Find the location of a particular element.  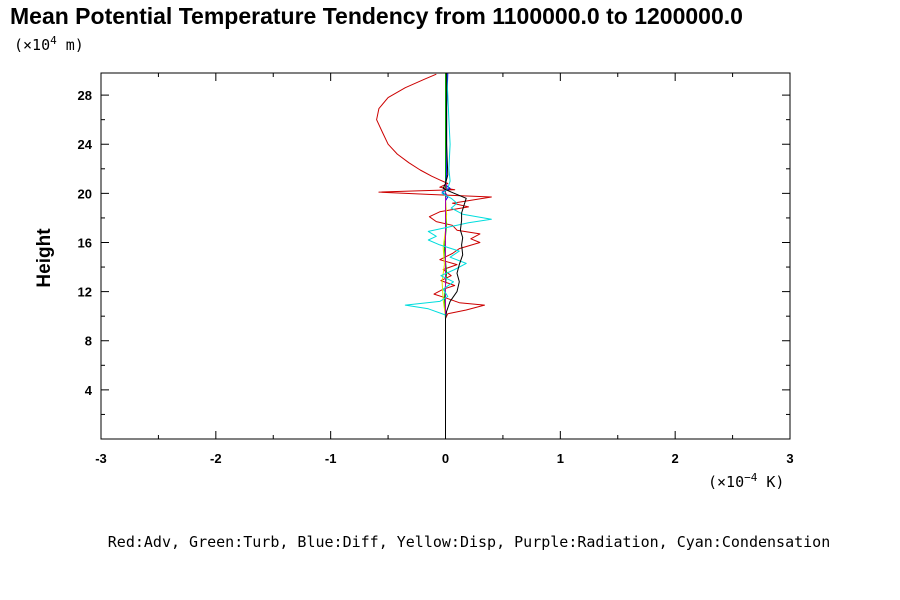

y-tick-label: 28 is located at coordinates (85, 95).